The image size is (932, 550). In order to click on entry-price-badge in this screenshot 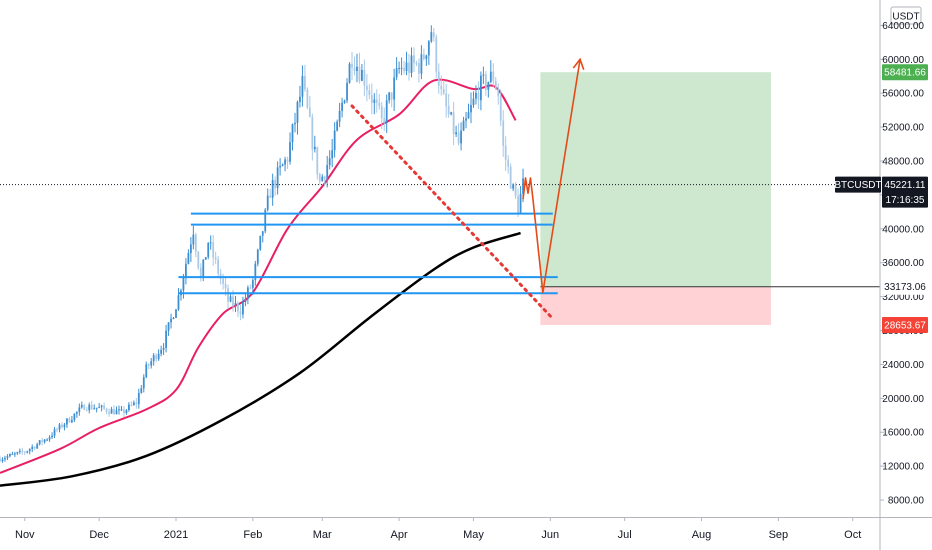, I will do `click(905, 286)`.